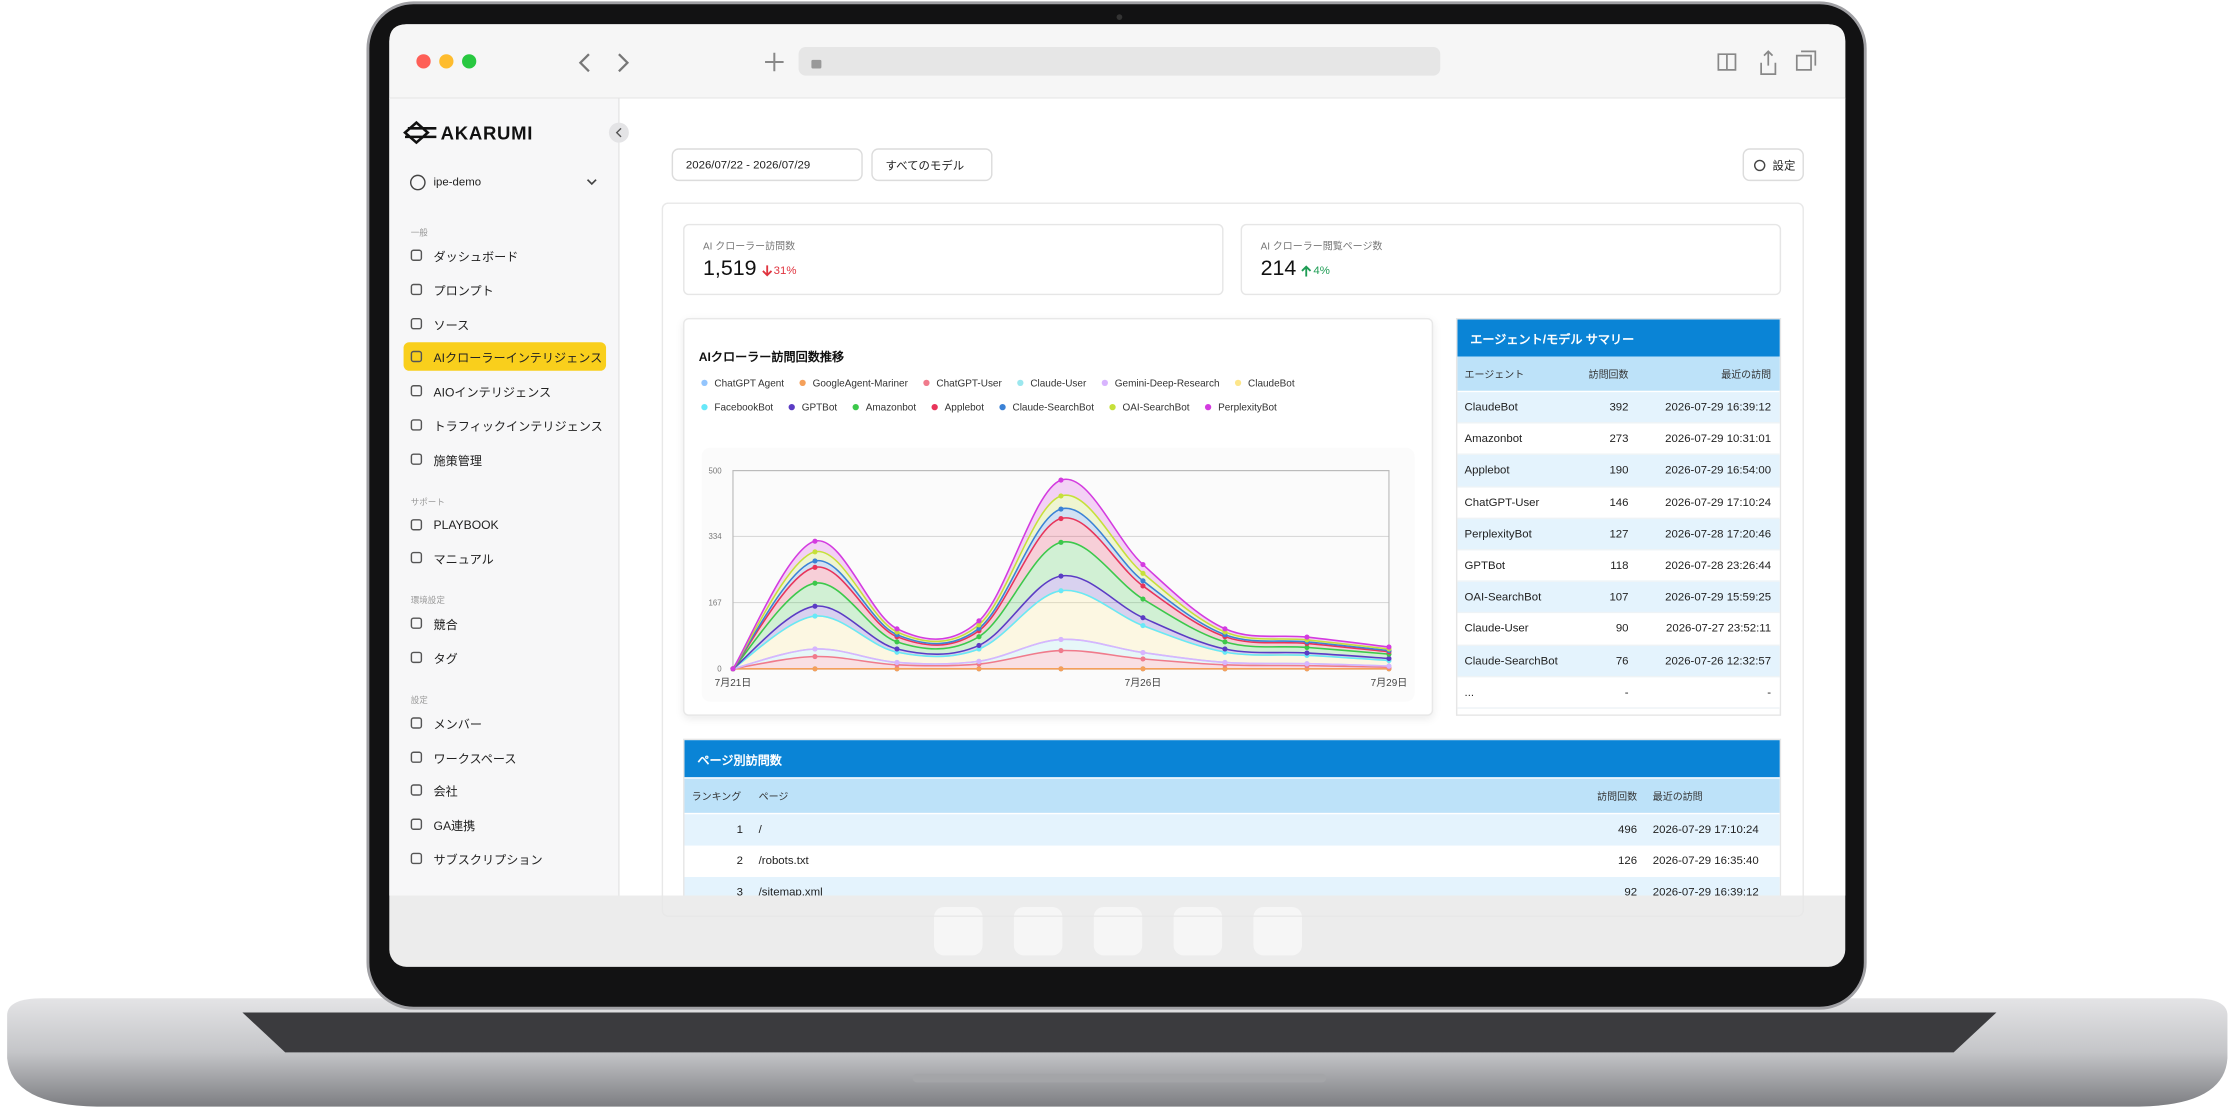  What do you see at coordinates (518, 426) in the screenshot?
I see `nav-item: トラフィックインテリジェンス` at bounding box center [518, 426].